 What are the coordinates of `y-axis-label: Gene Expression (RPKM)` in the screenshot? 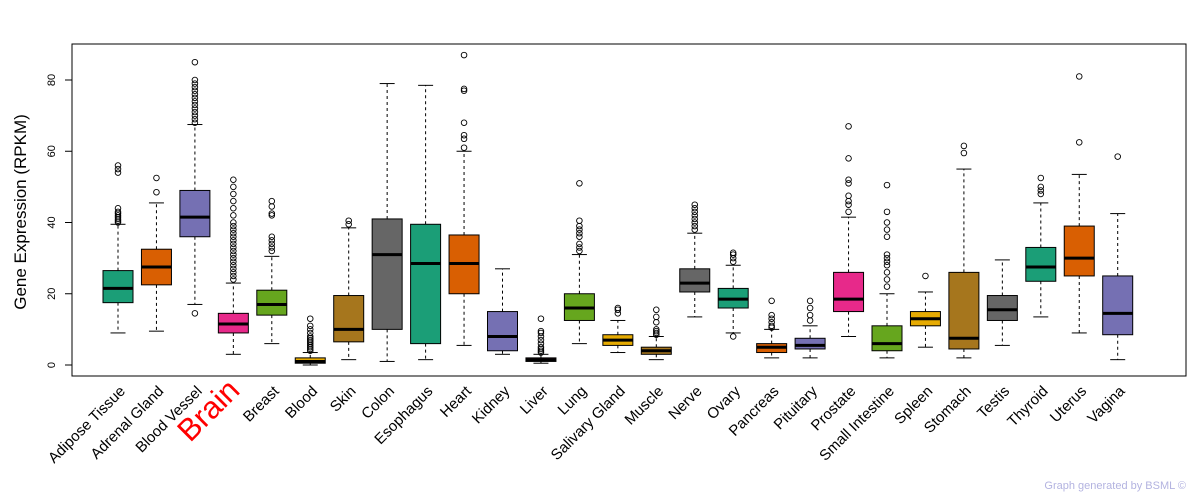 It's located at (20, 212).